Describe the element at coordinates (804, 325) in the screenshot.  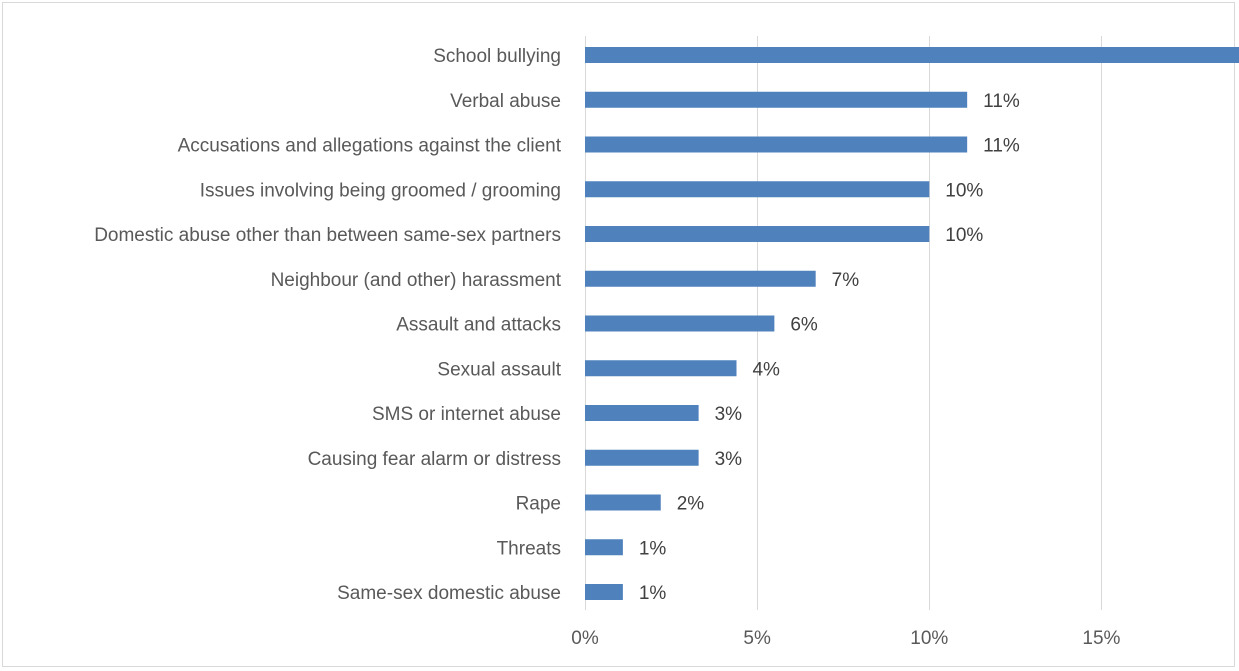
I see `data-label: 6%` at that location.